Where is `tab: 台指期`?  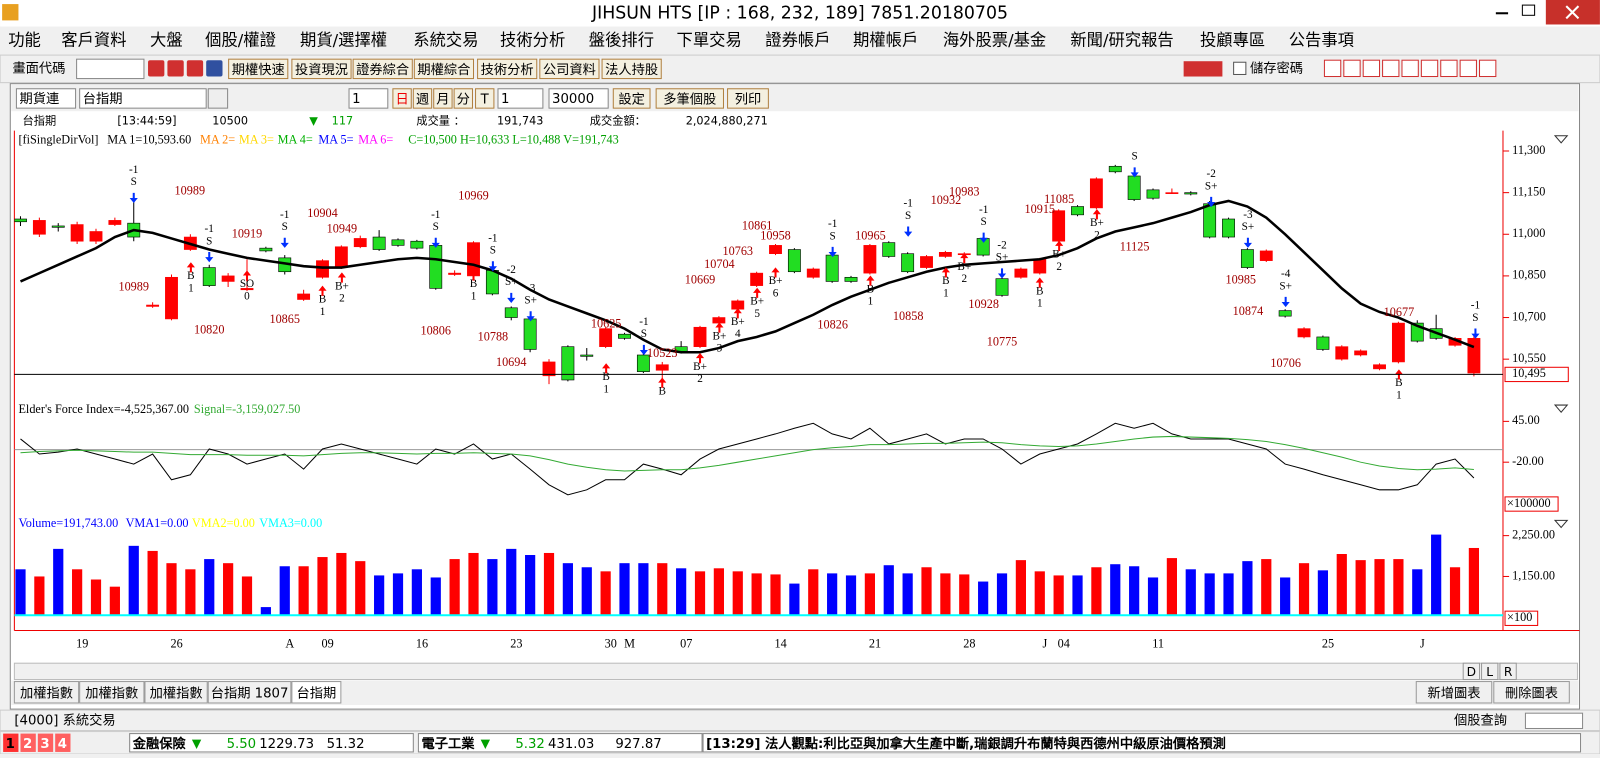 tab: 台指期 is located at coordinates (316, 693).